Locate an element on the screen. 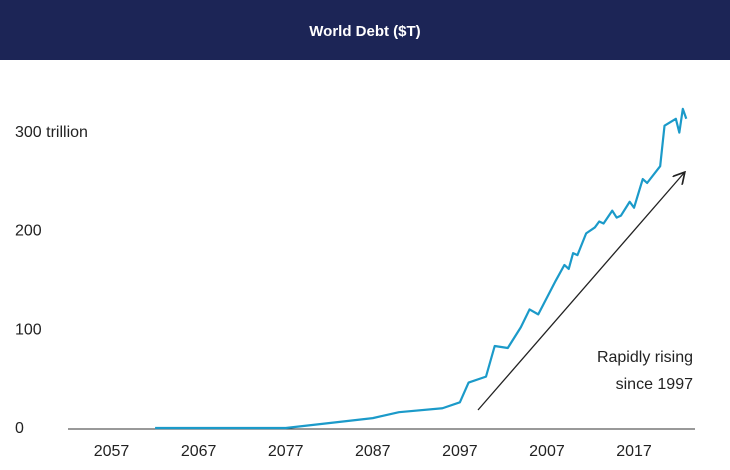 The width and height of the screenshot is (730, 470). x-tick-label: 2057 is located at coordinates (112, 451).